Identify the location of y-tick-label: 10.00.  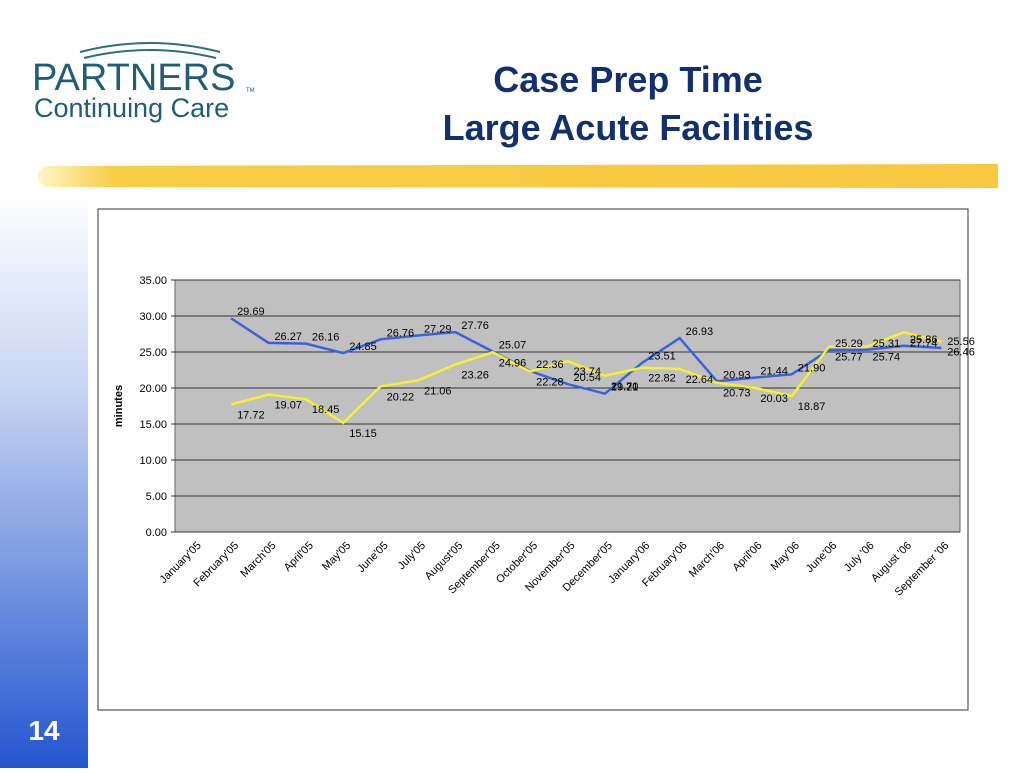
(153, 461).